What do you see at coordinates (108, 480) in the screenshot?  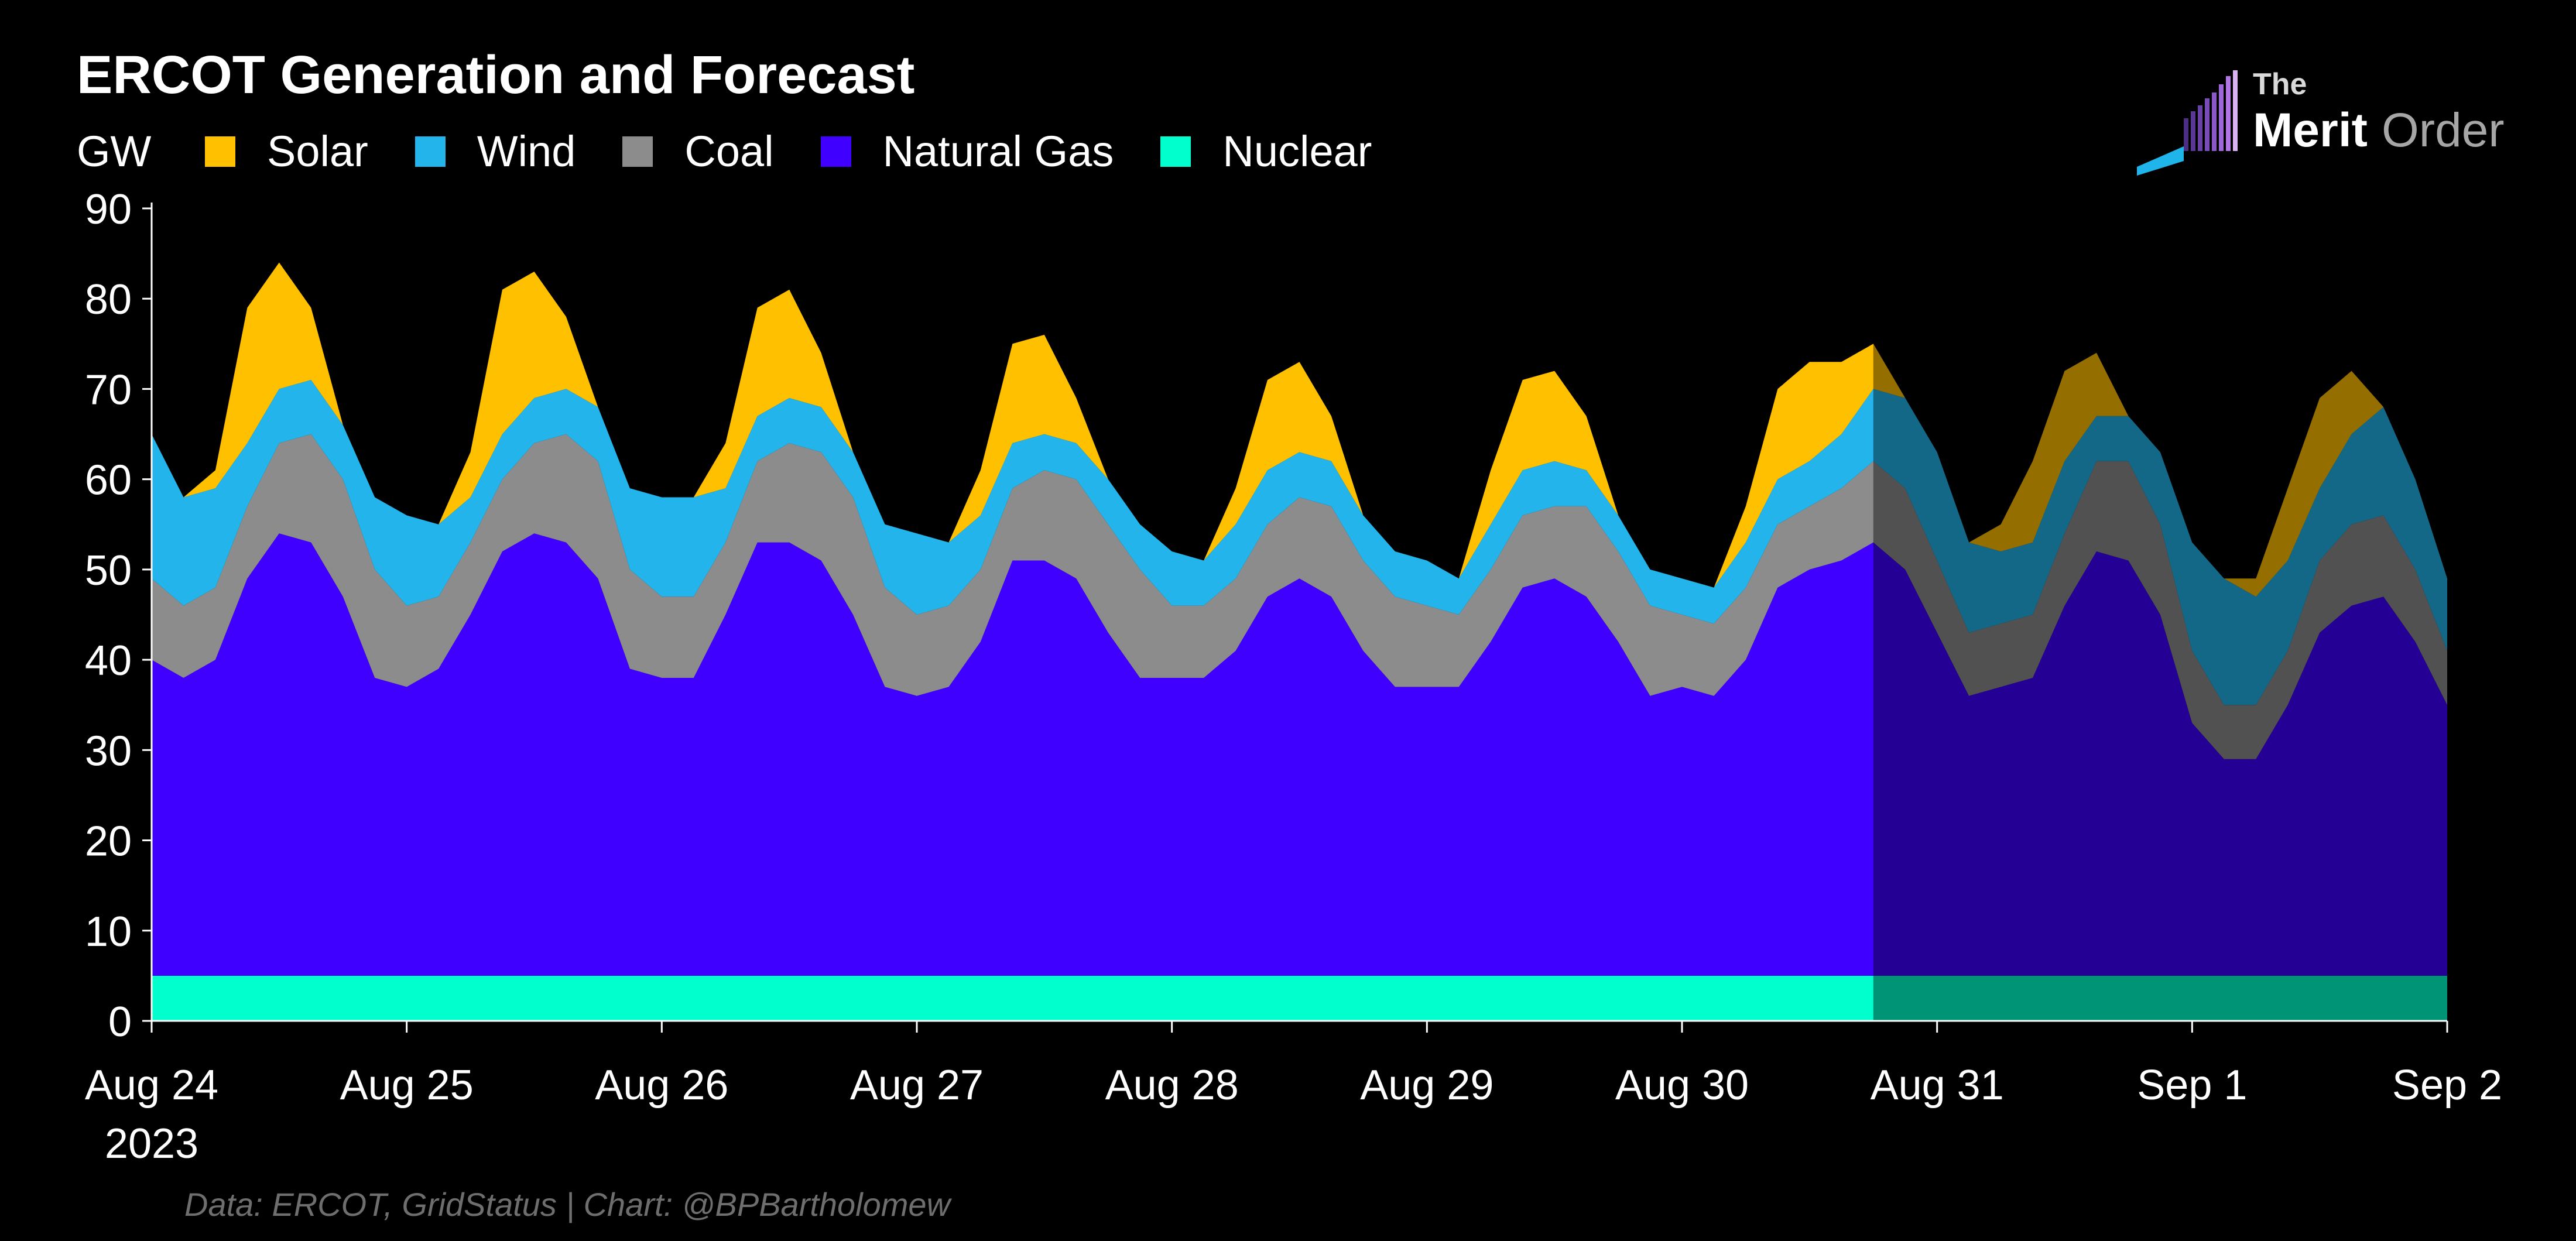 I see `y-tick-label: 60` at bounding box center [108, 480].